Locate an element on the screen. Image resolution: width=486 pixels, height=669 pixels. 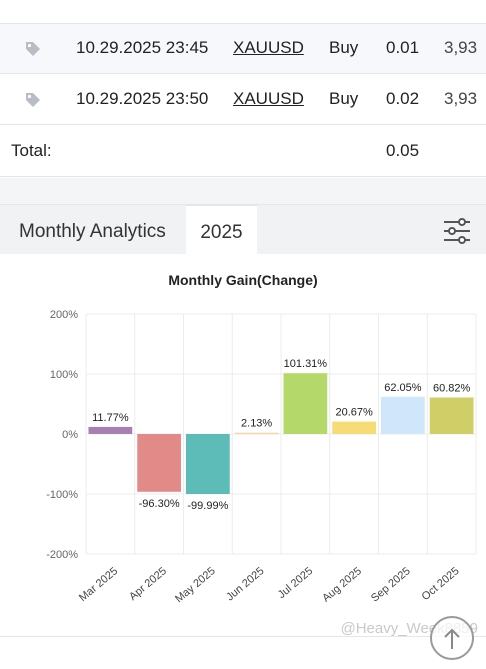
chart-title: Monthly Gain(Change) is located at coordinates (242, 280).